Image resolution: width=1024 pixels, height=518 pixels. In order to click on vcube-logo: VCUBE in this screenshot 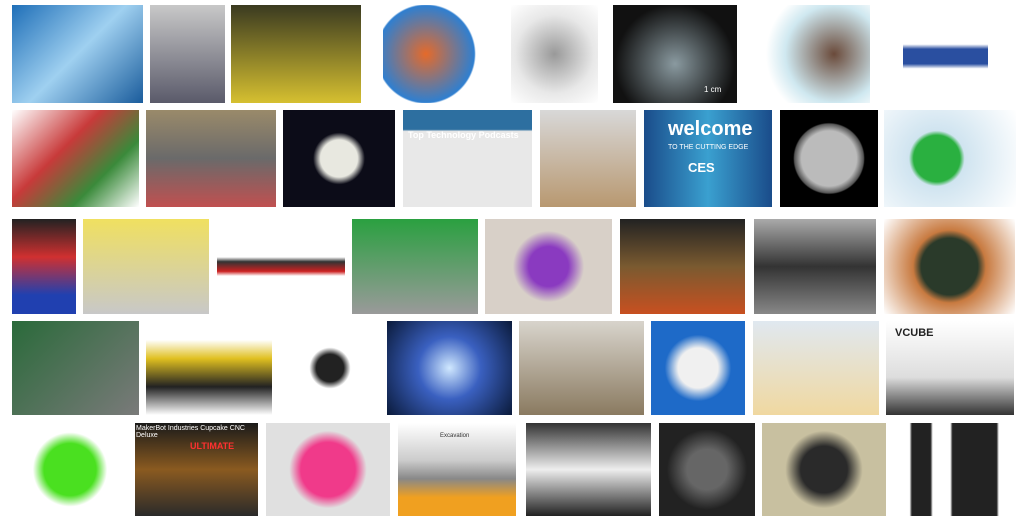, I will do `click(914, 333)`.